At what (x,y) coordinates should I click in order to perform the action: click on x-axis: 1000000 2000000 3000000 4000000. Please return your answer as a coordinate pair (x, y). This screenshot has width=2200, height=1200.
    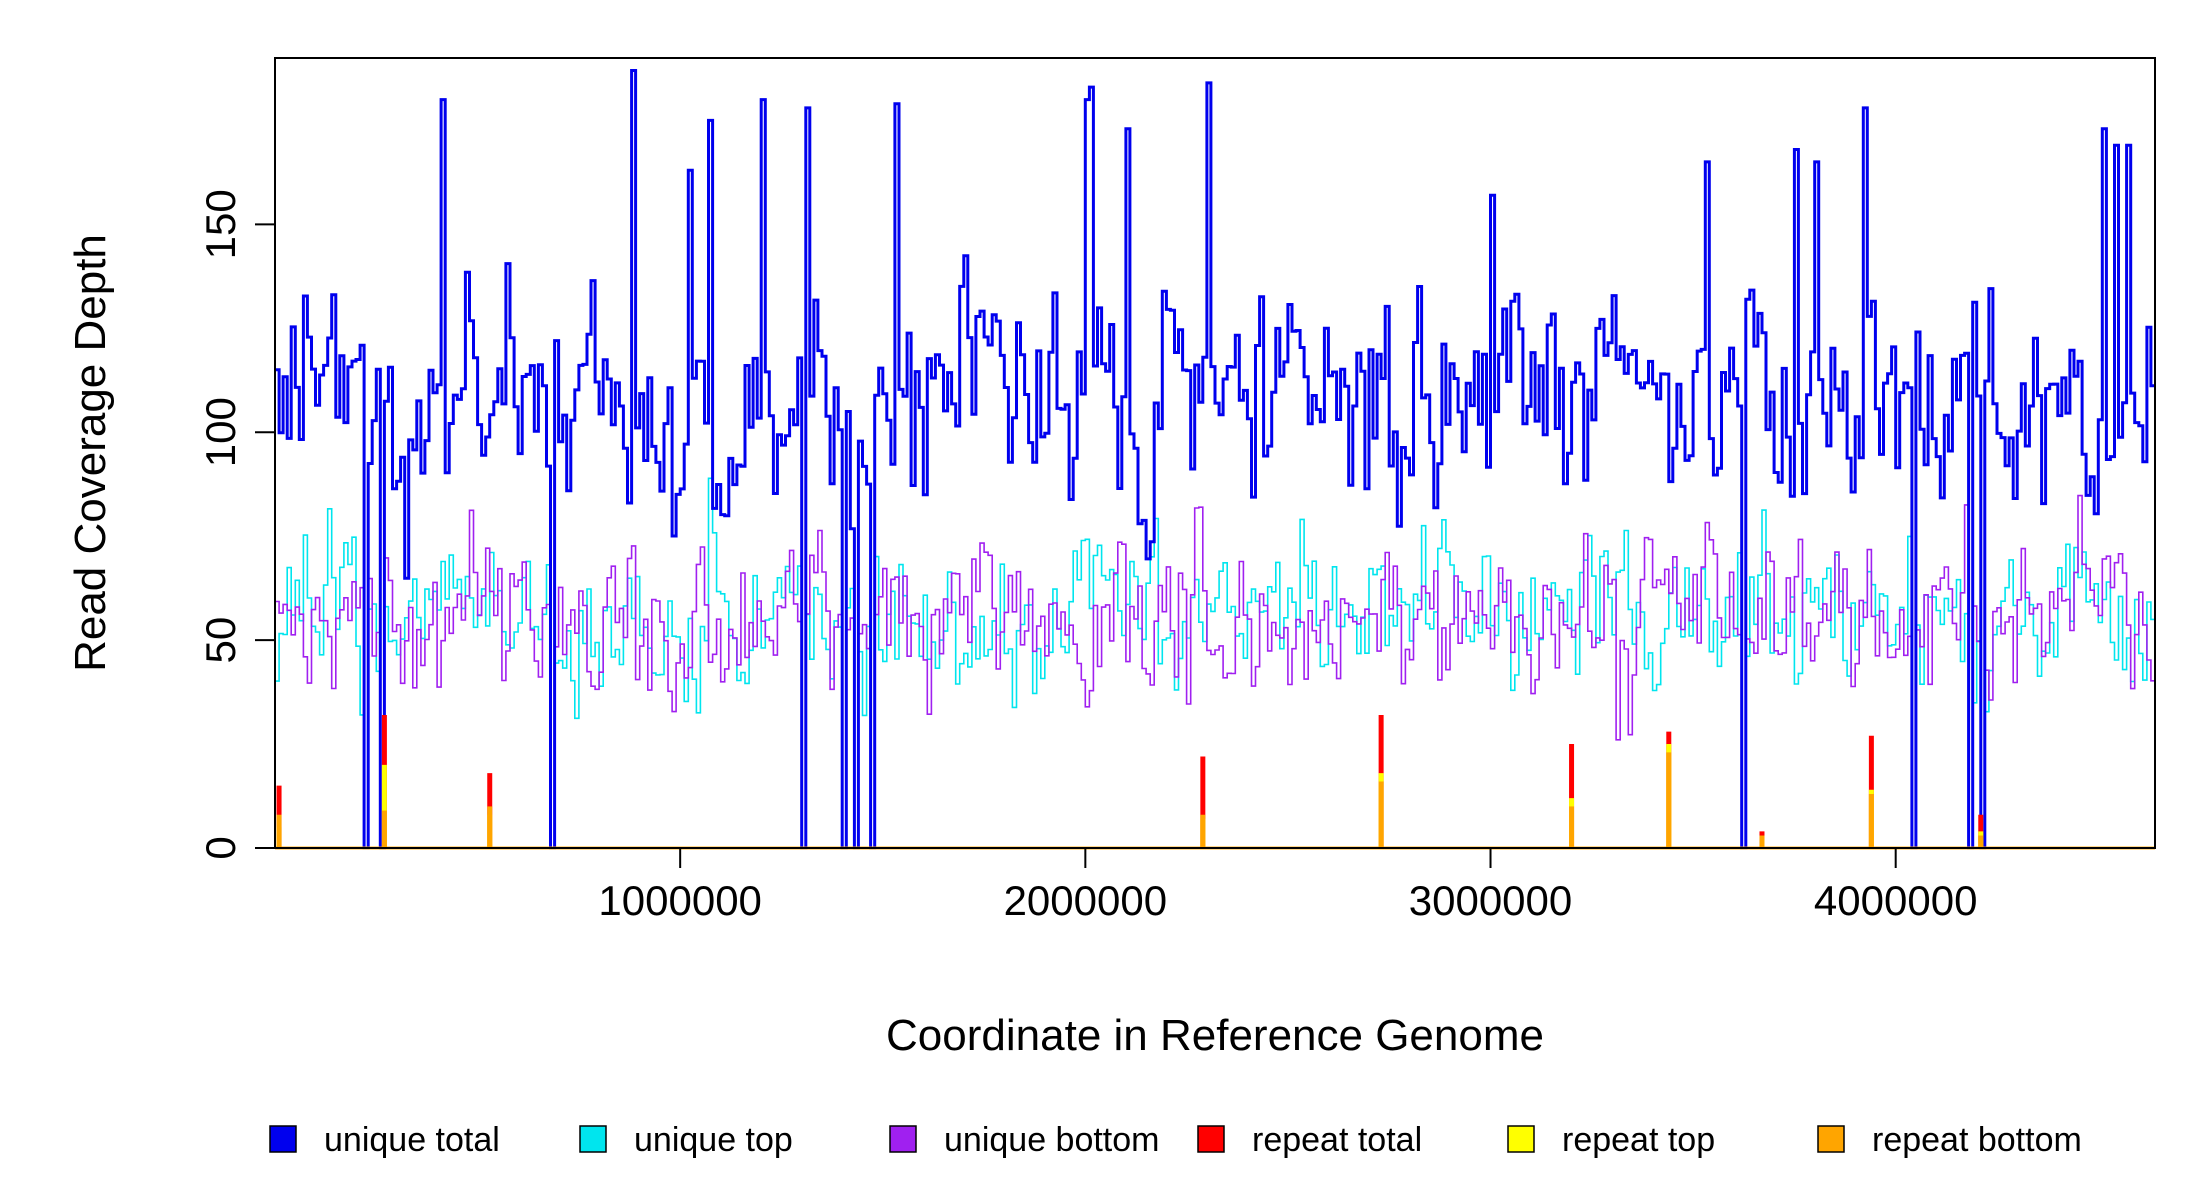
    Looking at the image, I should click on (1287, 886).